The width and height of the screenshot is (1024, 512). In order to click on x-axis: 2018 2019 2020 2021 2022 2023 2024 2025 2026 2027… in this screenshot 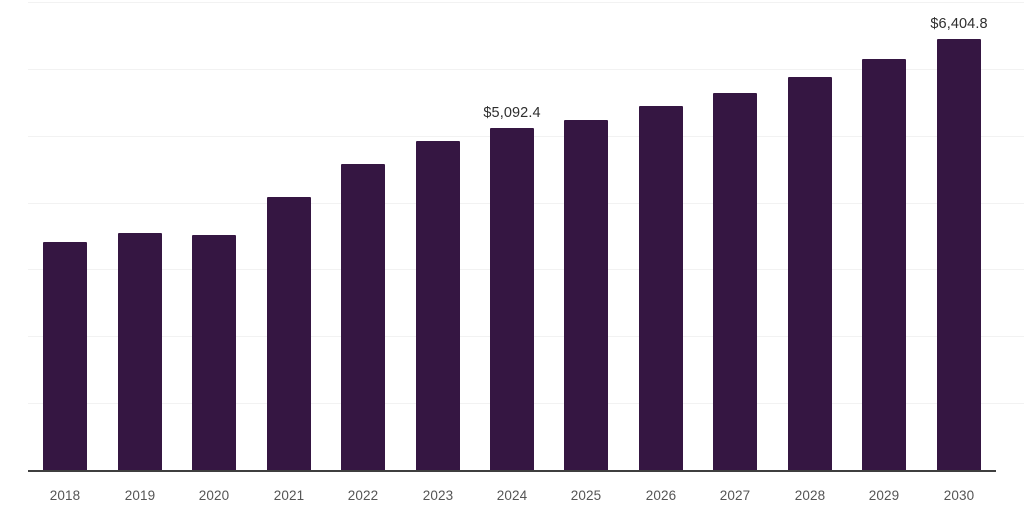, I will do `click(512, 491)`.